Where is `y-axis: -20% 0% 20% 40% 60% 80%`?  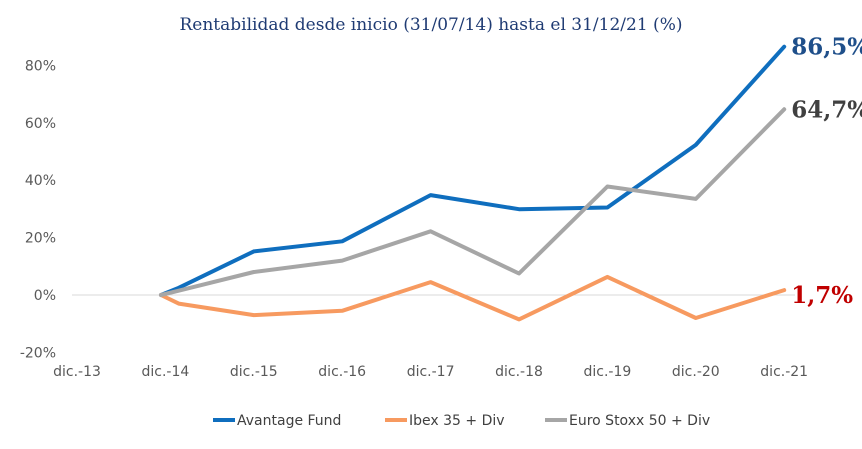
y-axis: -20% 0% 20% 40% 60% 80% is located at coordinates (38, 209).